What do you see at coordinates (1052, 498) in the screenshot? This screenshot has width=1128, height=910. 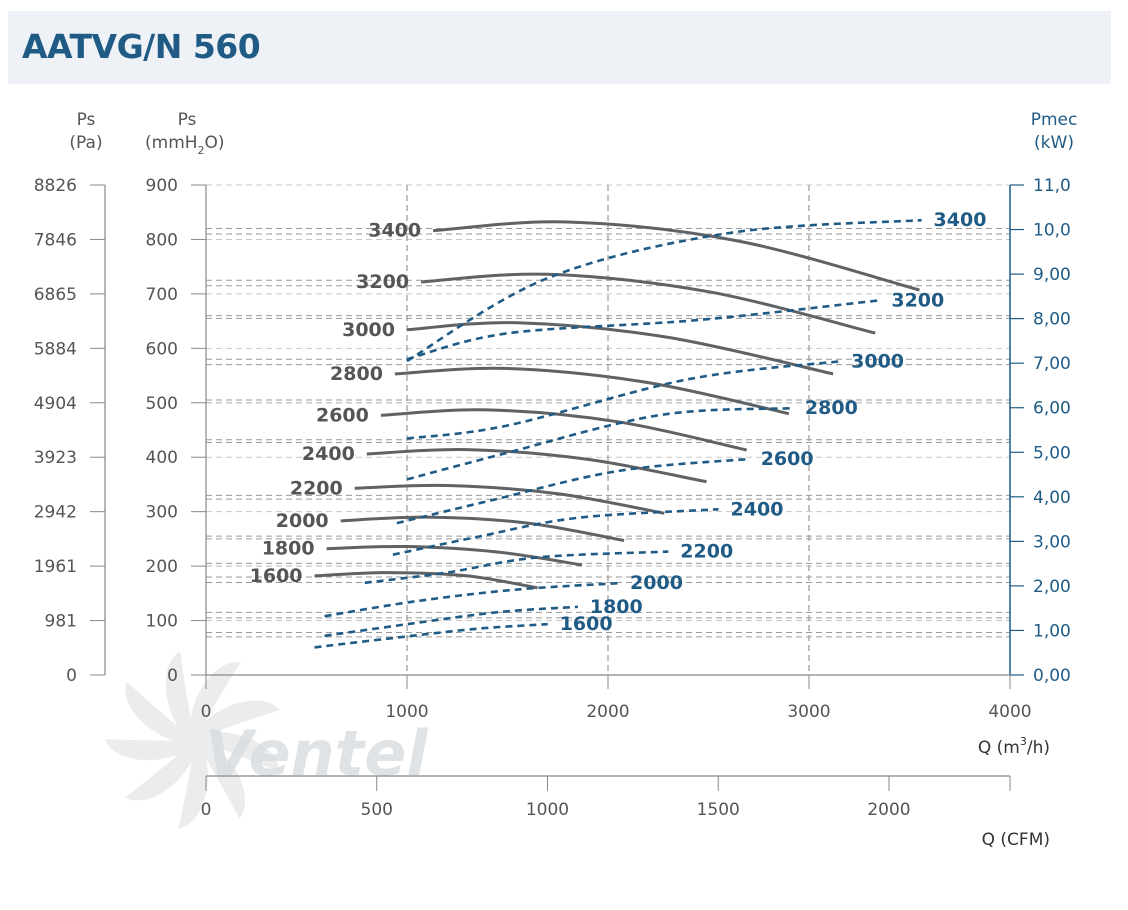 I see `tick-label-kw: 4,00` at bounding box center [1052, 498].